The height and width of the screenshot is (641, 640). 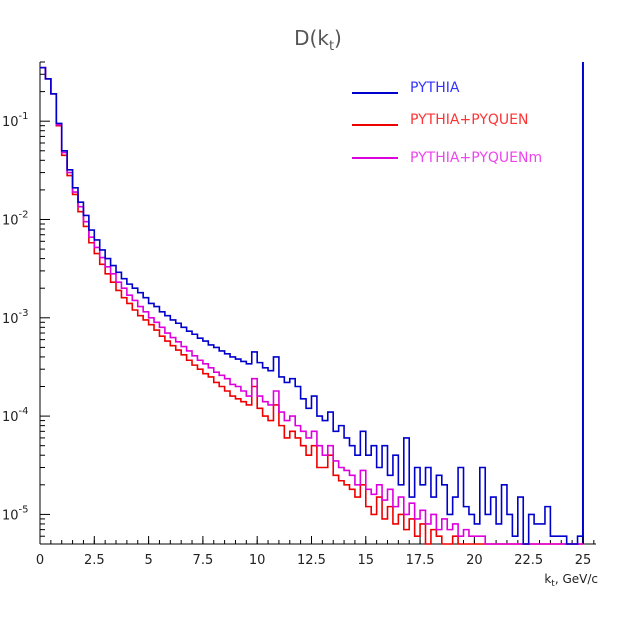 I want to click on x-axis-label: kt, GeV/c, so click(x=571, y=580).